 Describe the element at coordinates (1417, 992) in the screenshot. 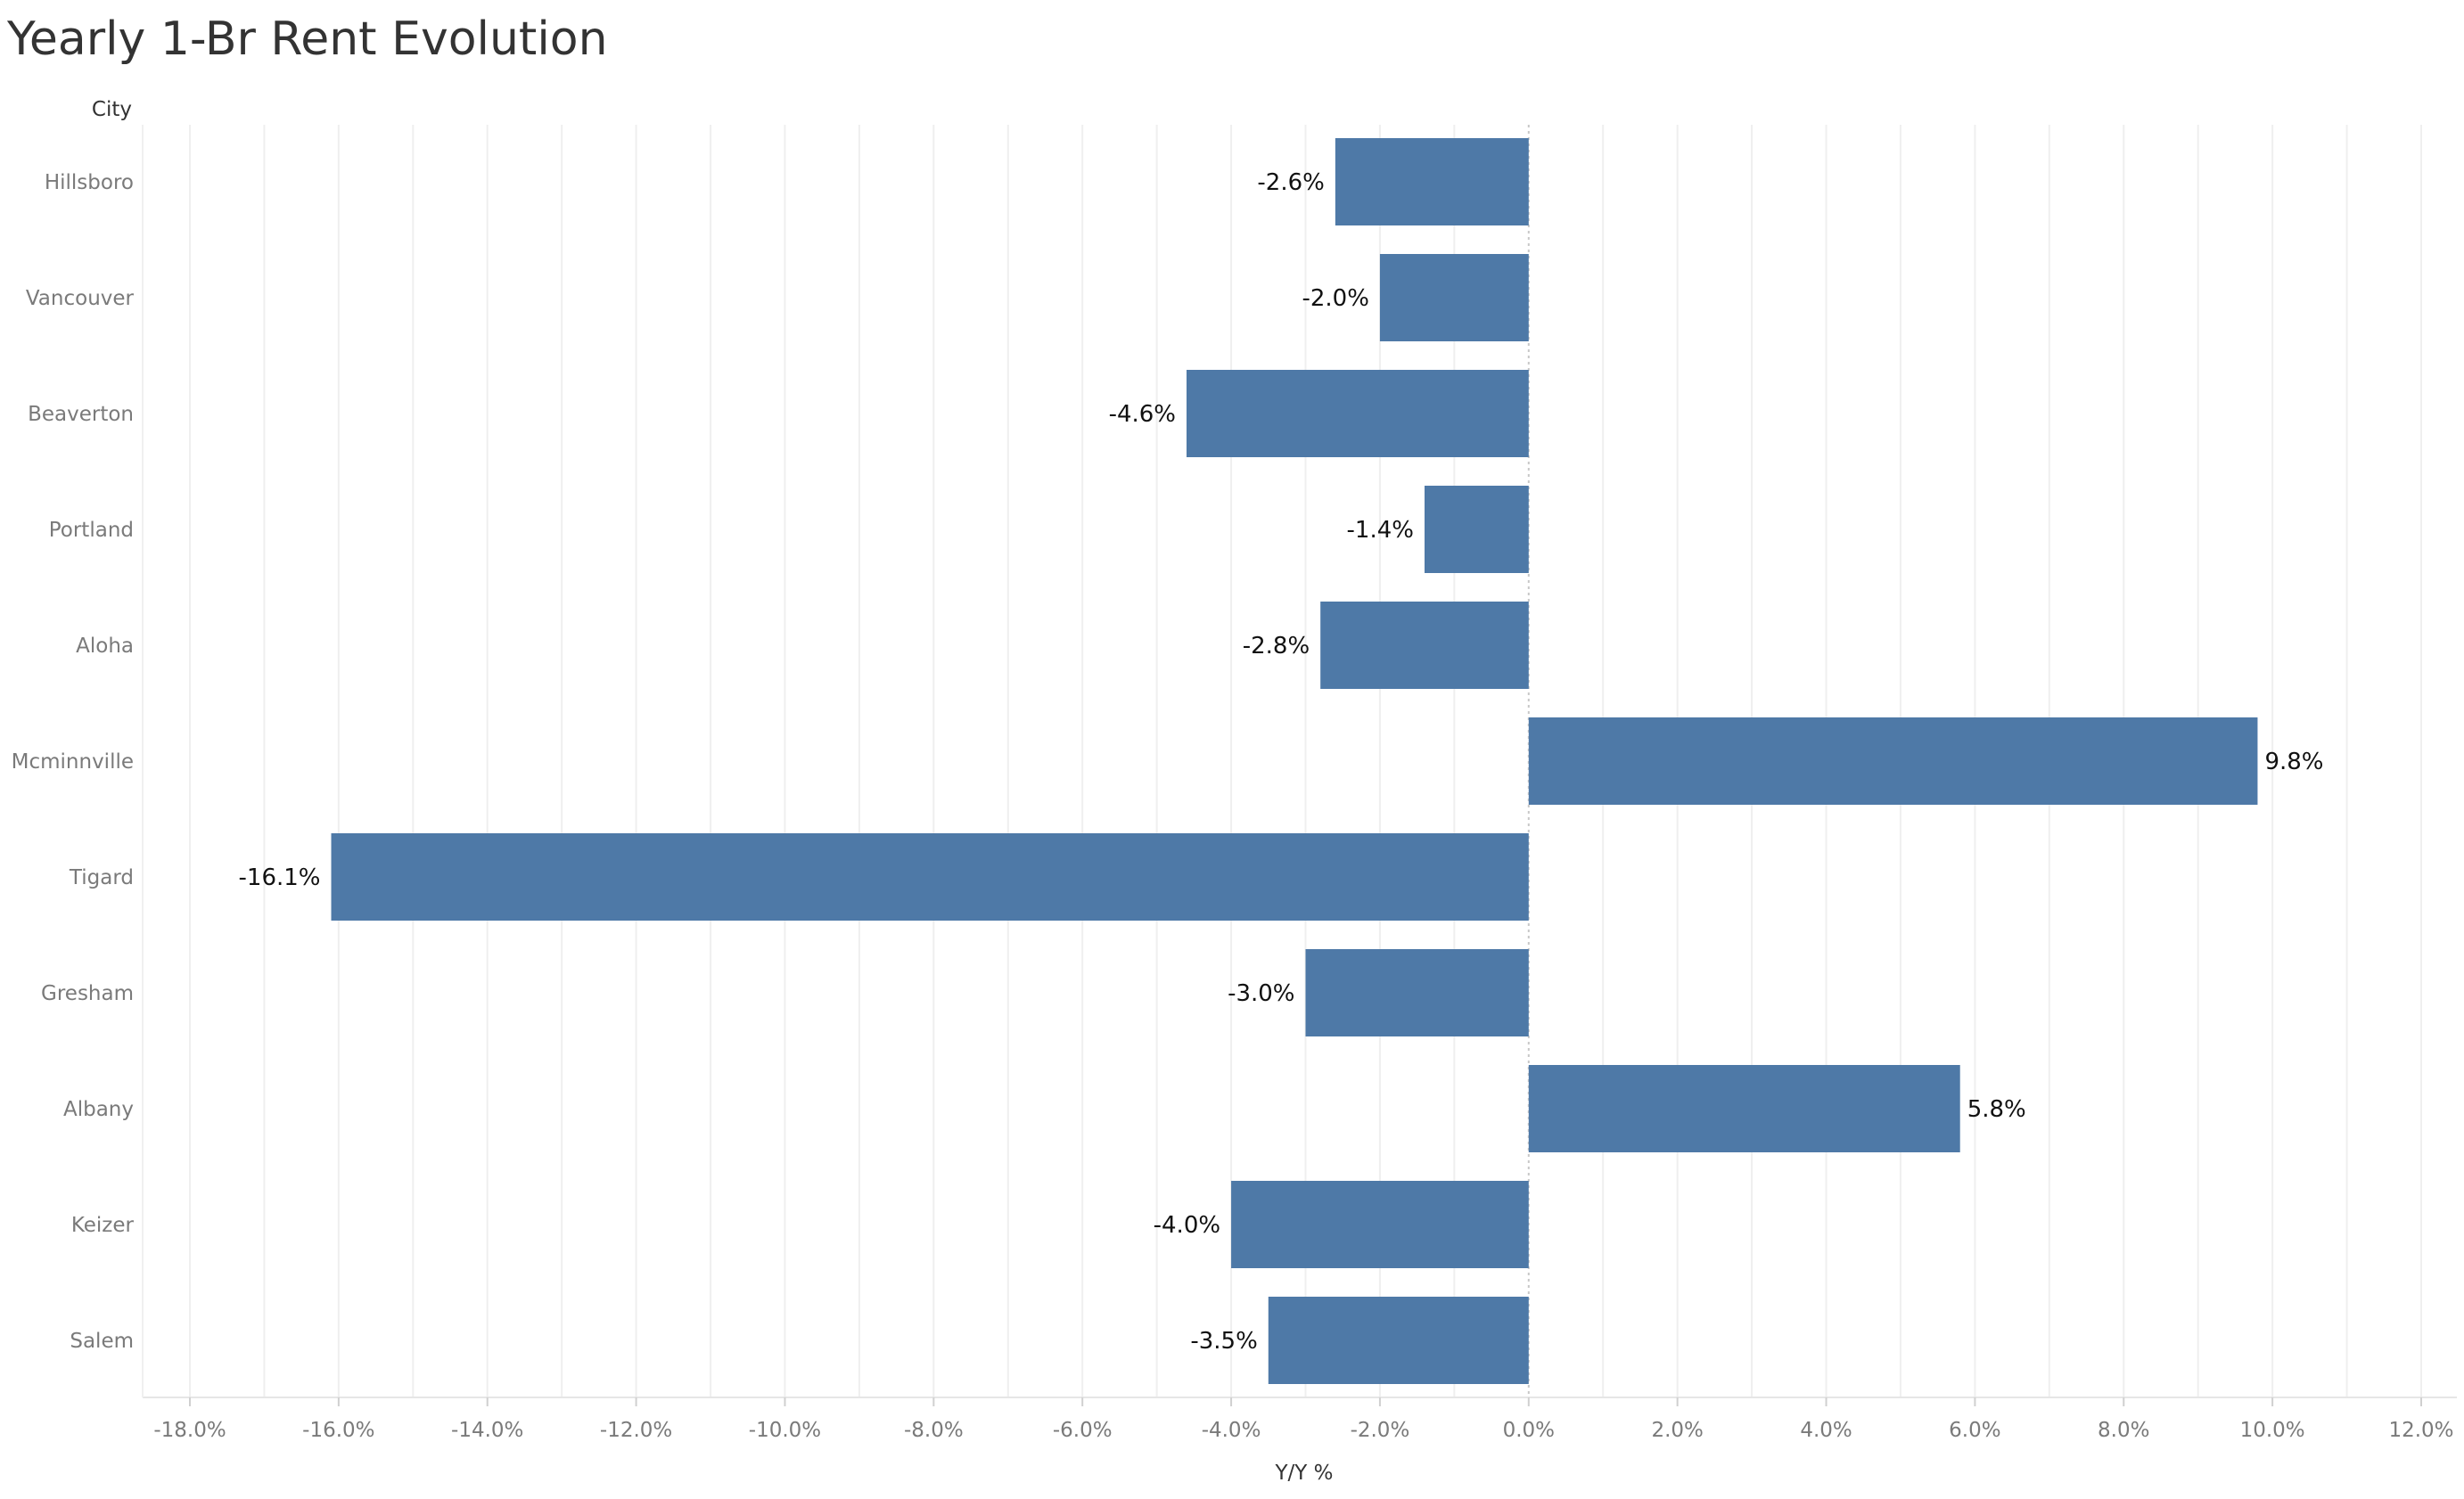

I see `bar-gresham` at that location.